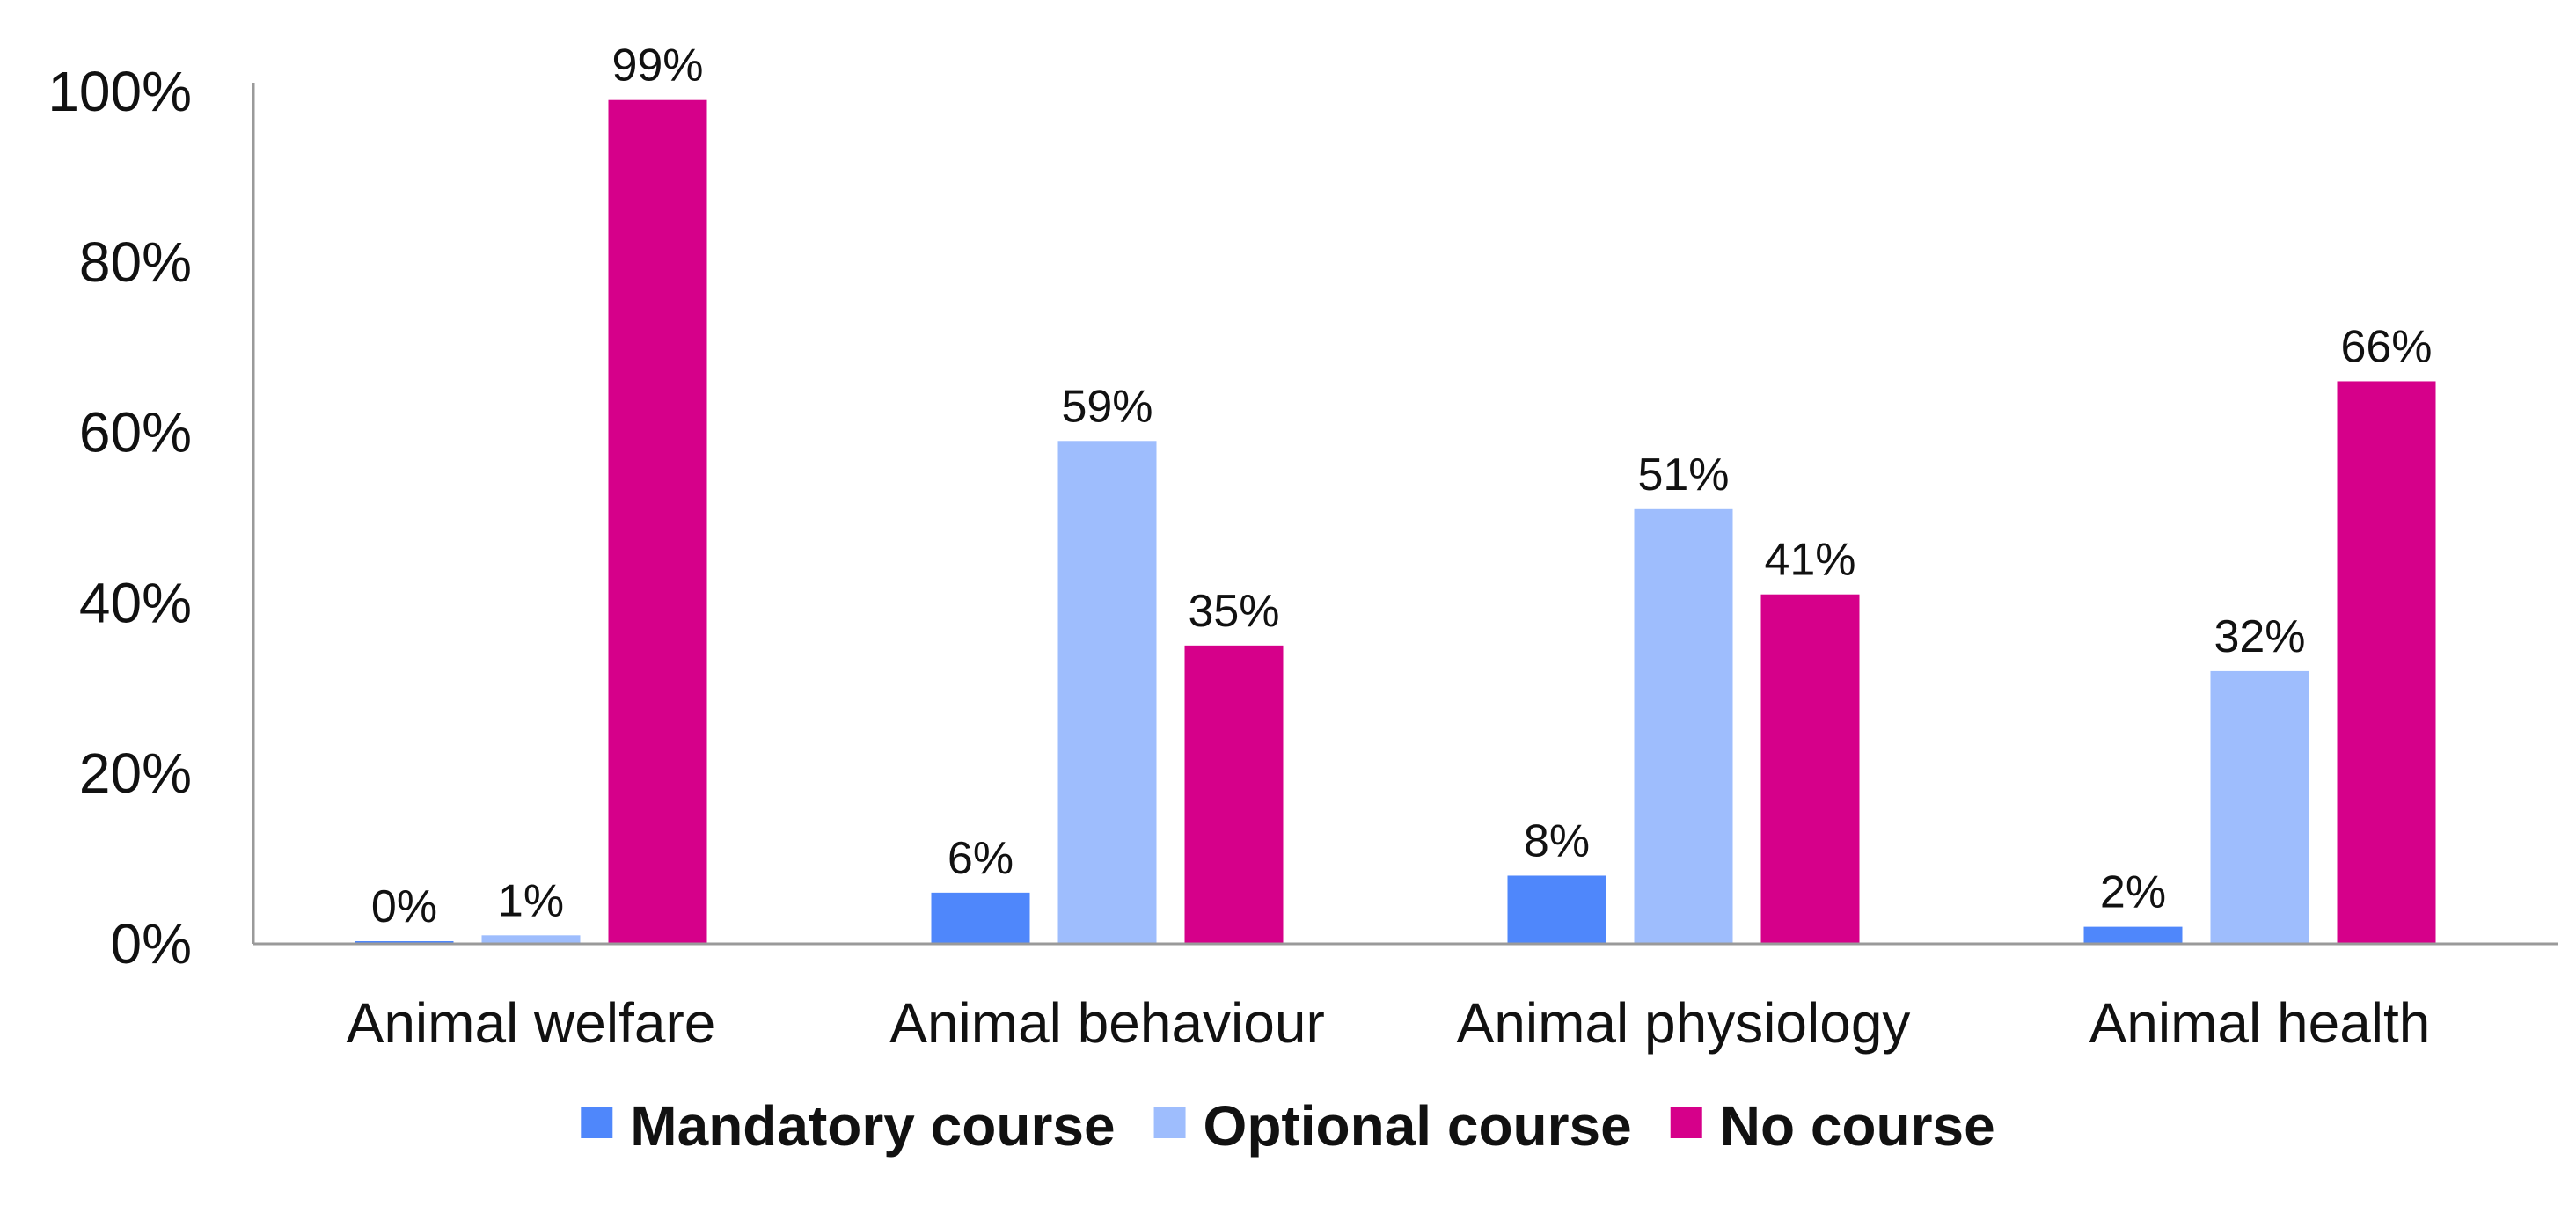 Image resolution: width=2576 pixels, height=1213 pixels. Describe the element at coordinates (1683, 475) in the screenshot. I see `data-label: 51%` at that location.